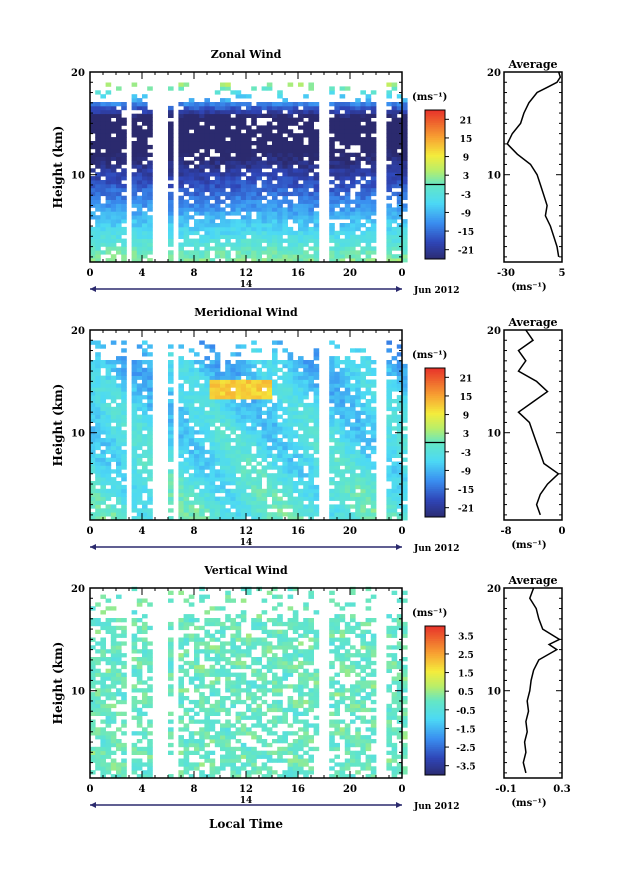  I want to click on average-profile: Average 20 10 -8 0 (ms⁻¹), so click(526, 433).